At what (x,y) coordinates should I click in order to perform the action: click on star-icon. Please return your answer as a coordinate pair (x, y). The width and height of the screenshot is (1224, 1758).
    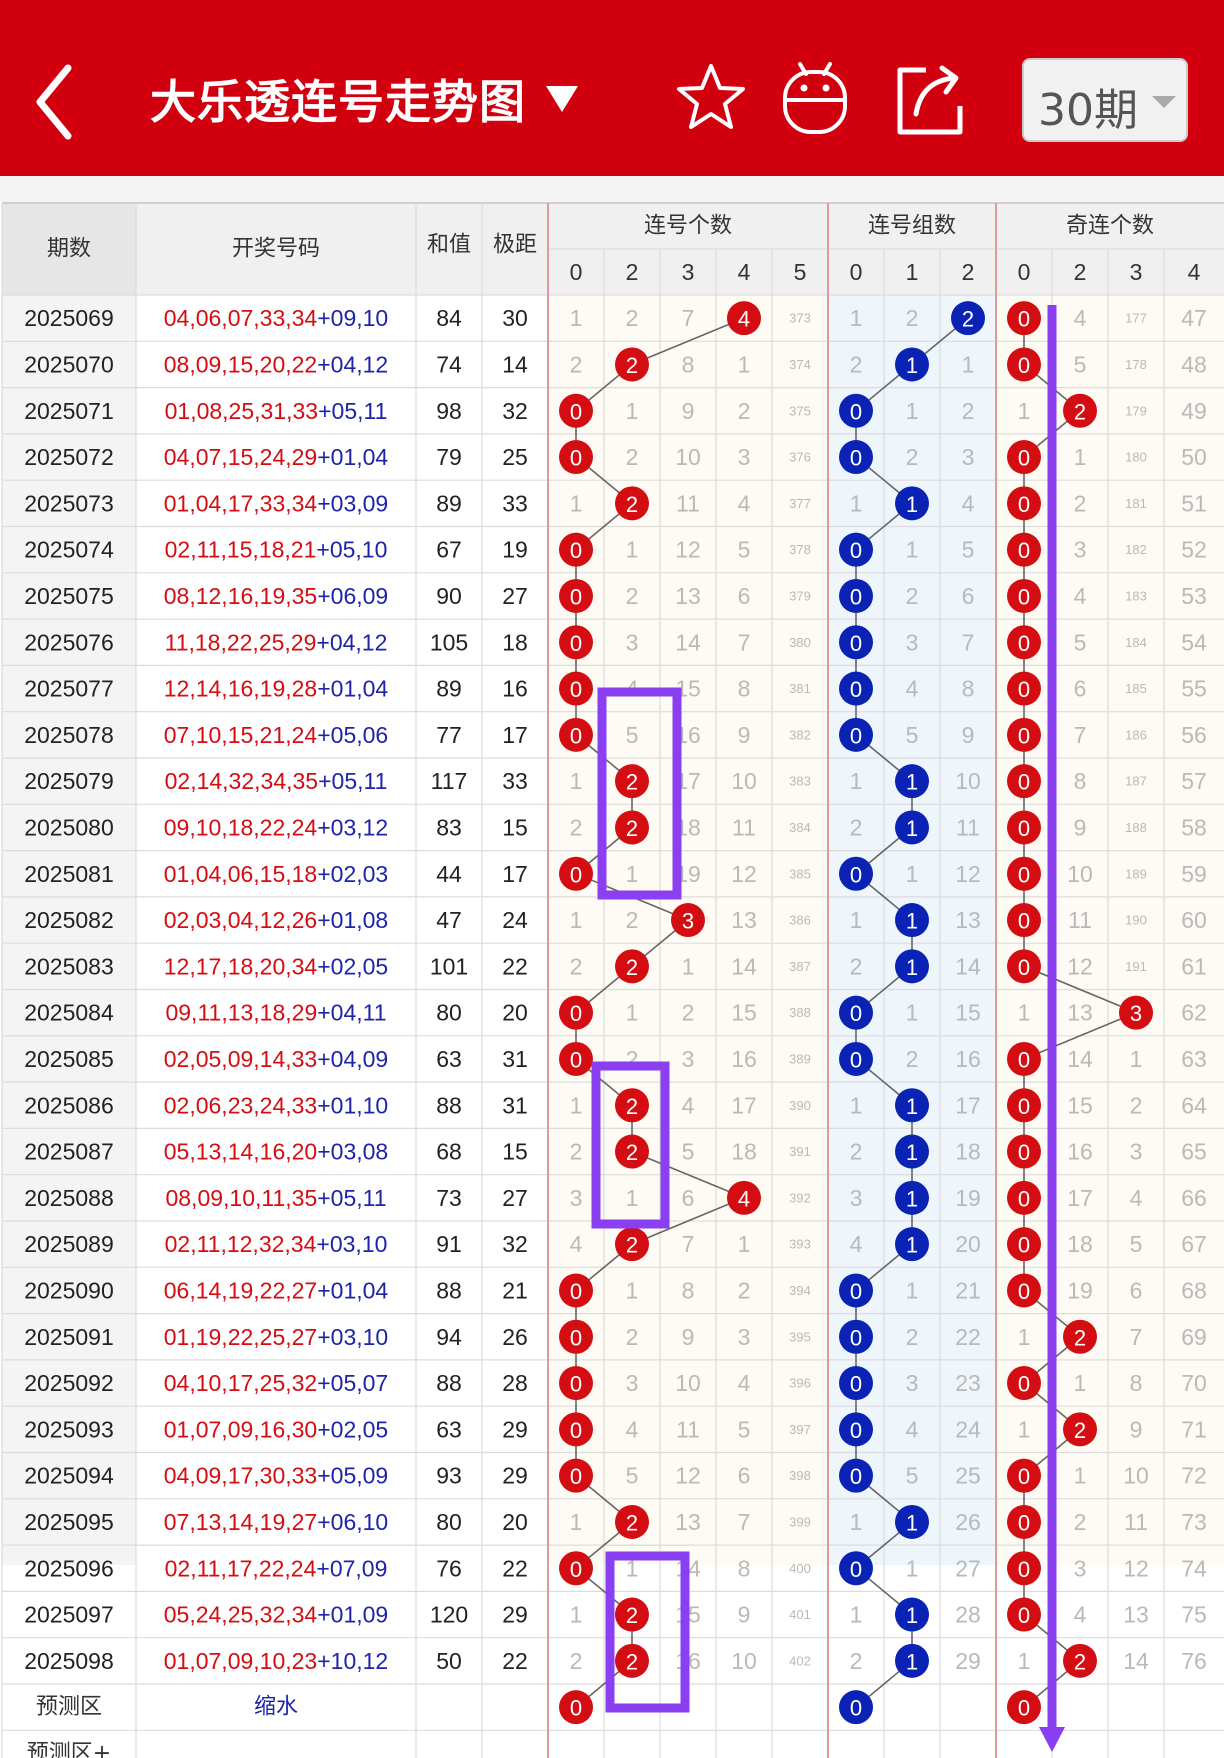
    Looking at the image, I should click on (711, 97).